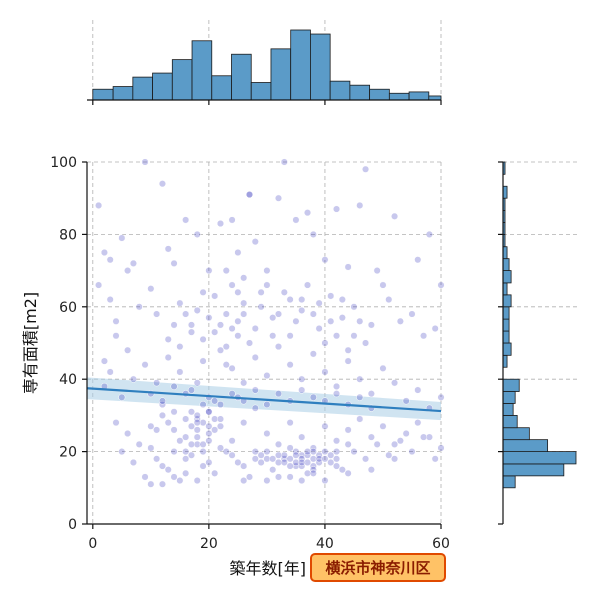 Image resolution: width=600 pixels, height=600 pixels. I want to click on x-tick-label: 40, so click(325, 544).